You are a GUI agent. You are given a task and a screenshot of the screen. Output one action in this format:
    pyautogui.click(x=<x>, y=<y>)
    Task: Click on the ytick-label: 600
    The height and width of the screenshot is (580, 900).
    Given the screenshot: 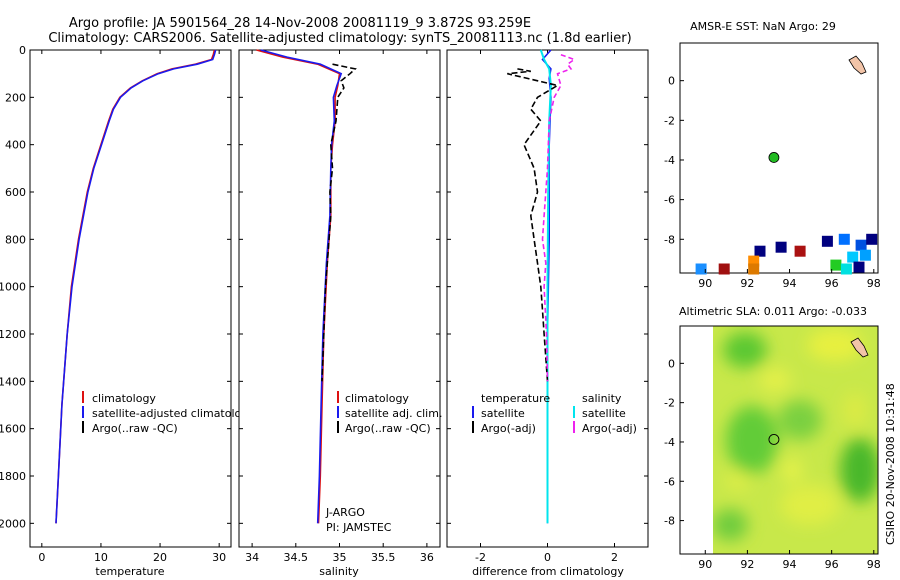 What is the action you would take?
    pyautogui.click(x=15, y=192)
    